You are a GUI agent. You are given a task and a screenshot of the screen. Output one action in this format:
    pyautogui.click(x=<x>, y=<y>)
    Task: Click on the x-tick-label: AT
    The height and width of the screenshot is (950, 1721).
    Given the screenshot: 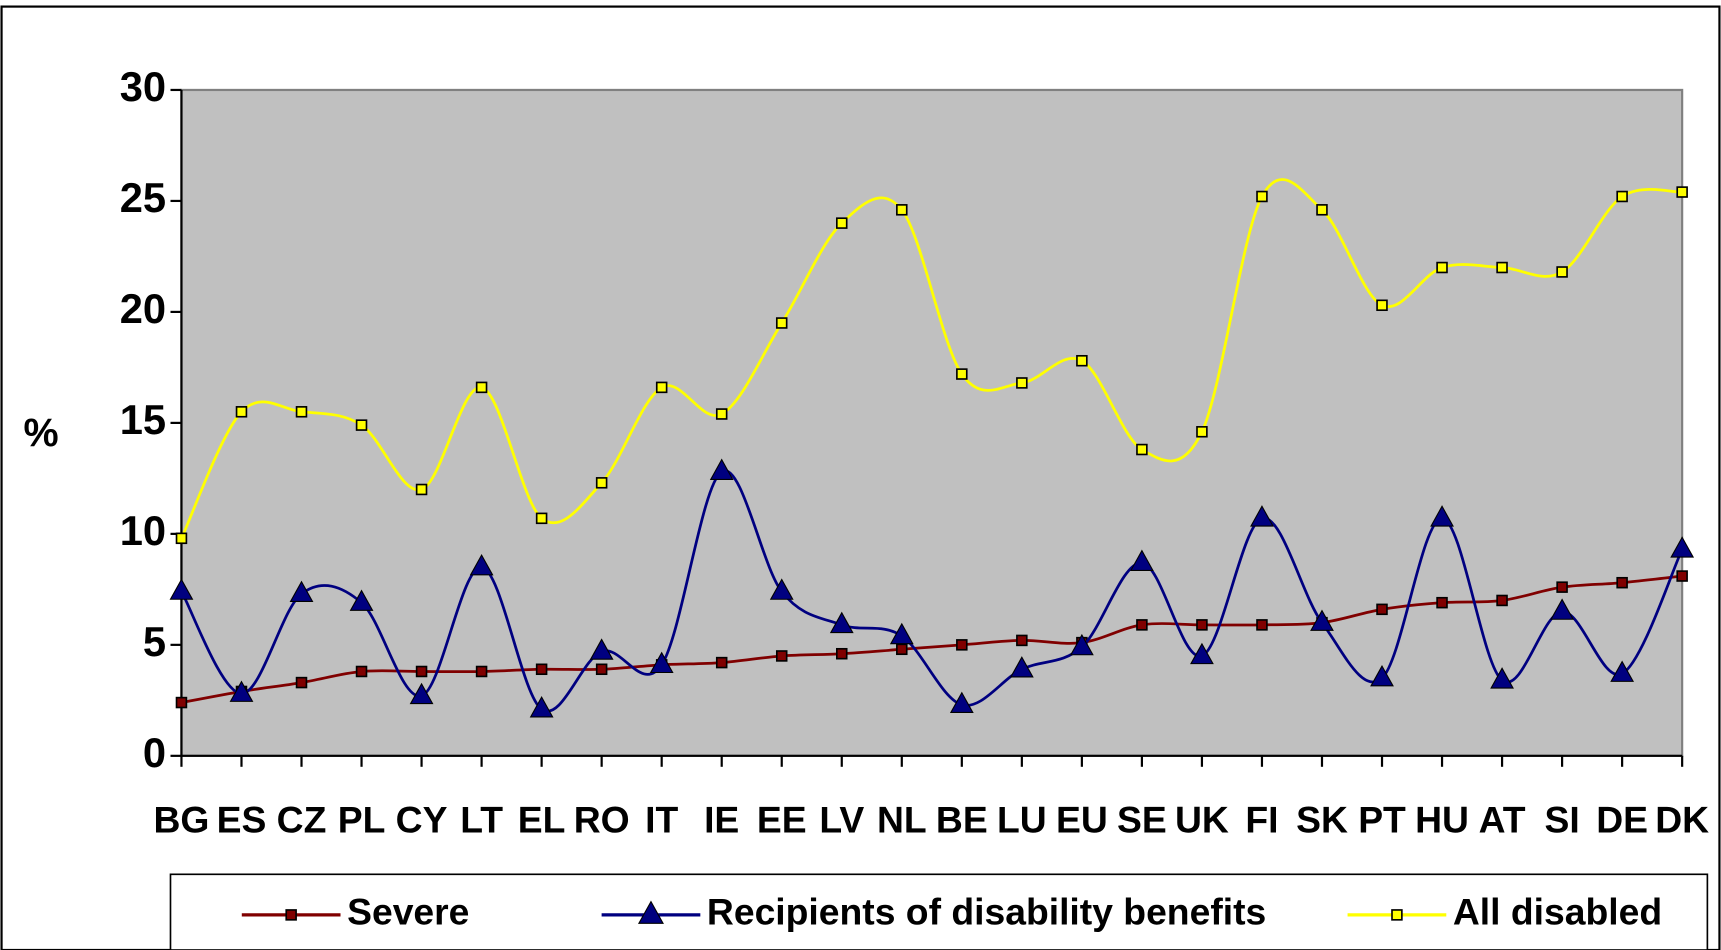 What is the action you would take?
    pyautogui.click(x=1502, y=820)
    